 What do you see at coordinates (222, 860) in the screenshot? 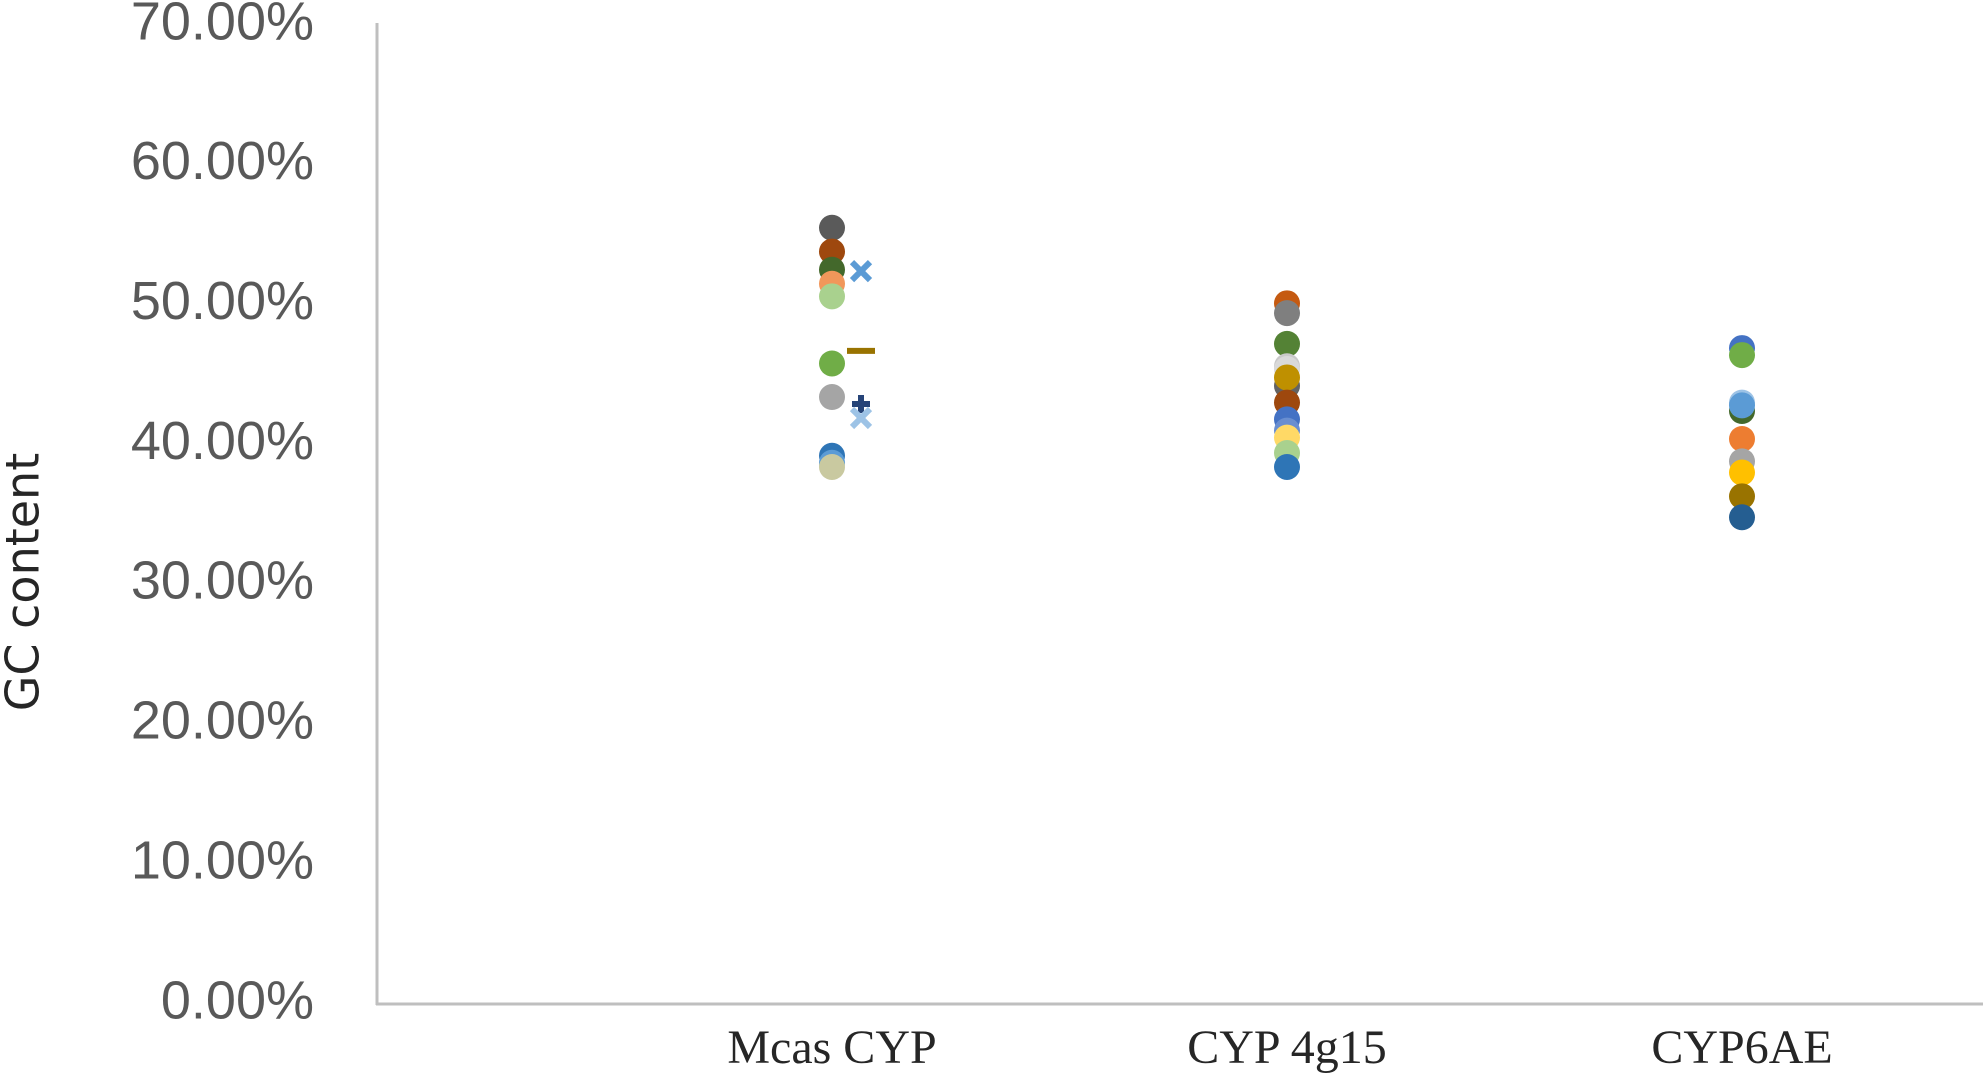
I see `y-tick-label: 10.00%` at bounding box center [222, 860].